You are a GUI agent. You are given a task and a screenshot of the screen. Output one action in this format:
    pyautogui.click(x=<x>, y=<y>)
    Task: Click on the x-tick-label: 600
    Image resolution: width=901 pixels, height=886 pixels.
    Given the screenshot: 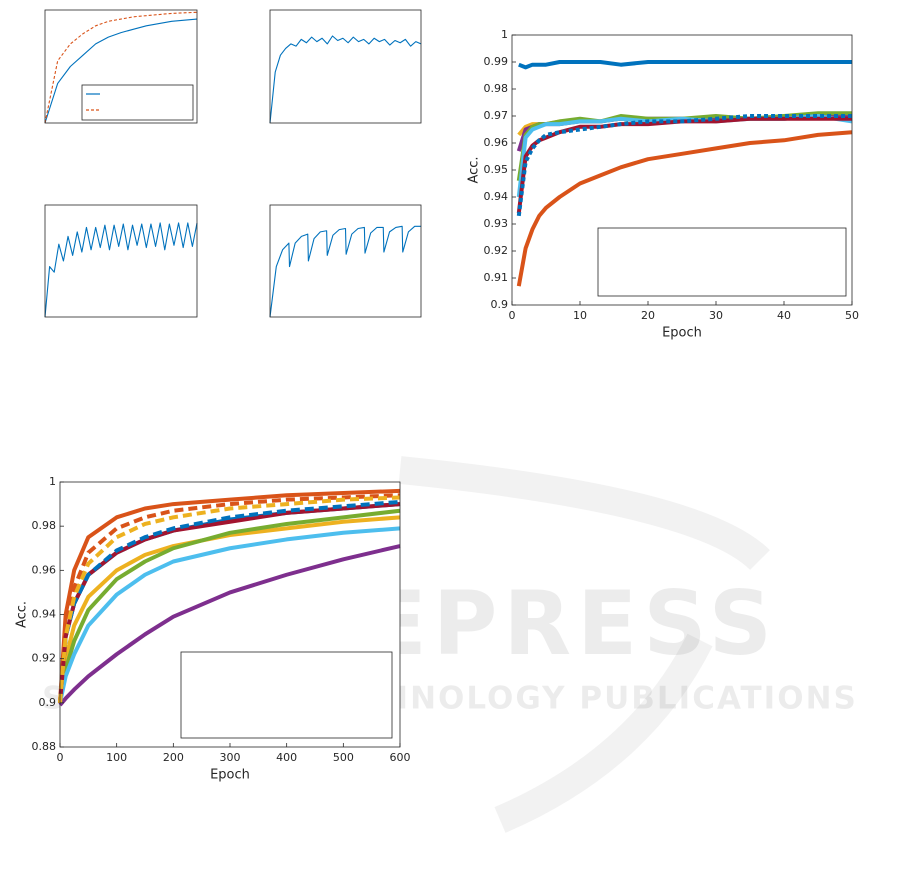 What is the action you would take?
    pyautogui.click(x=400, y=757)
    